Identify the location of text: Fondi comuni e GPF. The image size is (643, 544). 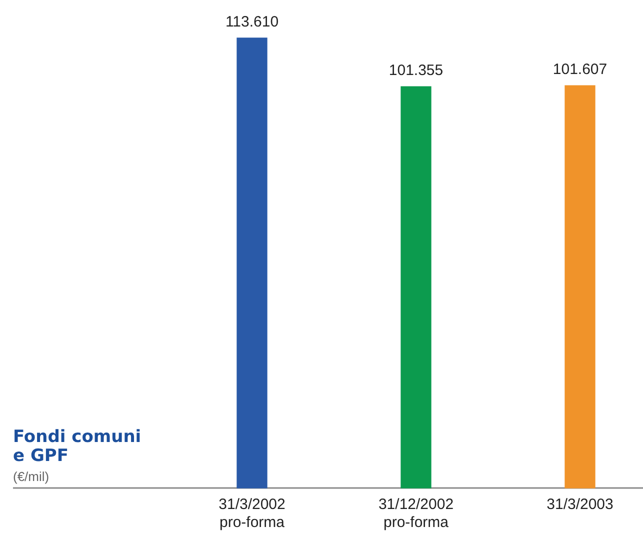
(77, 446).